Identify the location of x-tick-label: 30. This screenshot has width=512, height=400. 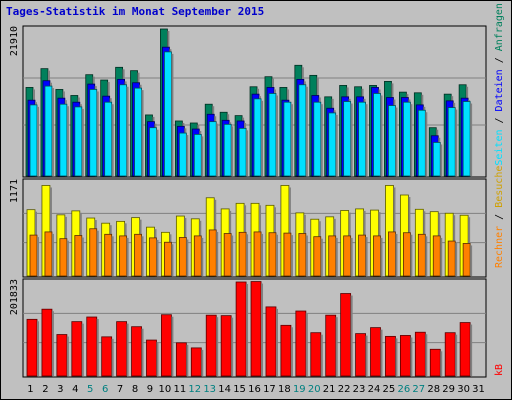
(463, 389).